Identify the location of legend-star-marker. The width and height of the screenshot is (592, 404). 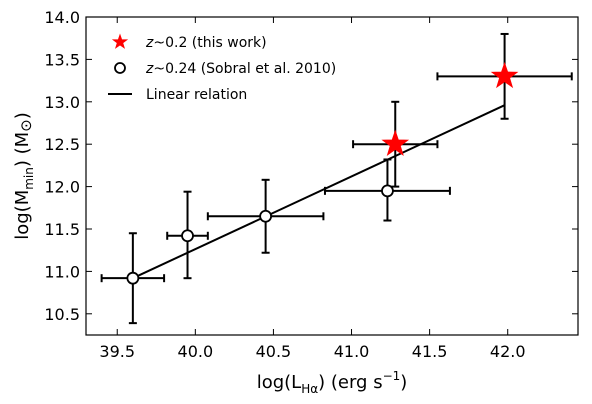
(120, 41).